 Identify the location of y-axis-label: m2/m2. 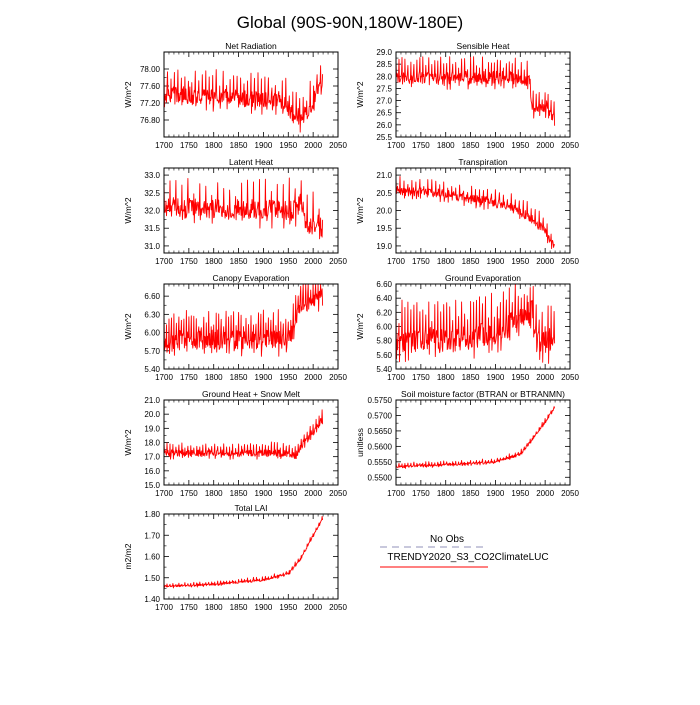
(128, 556).